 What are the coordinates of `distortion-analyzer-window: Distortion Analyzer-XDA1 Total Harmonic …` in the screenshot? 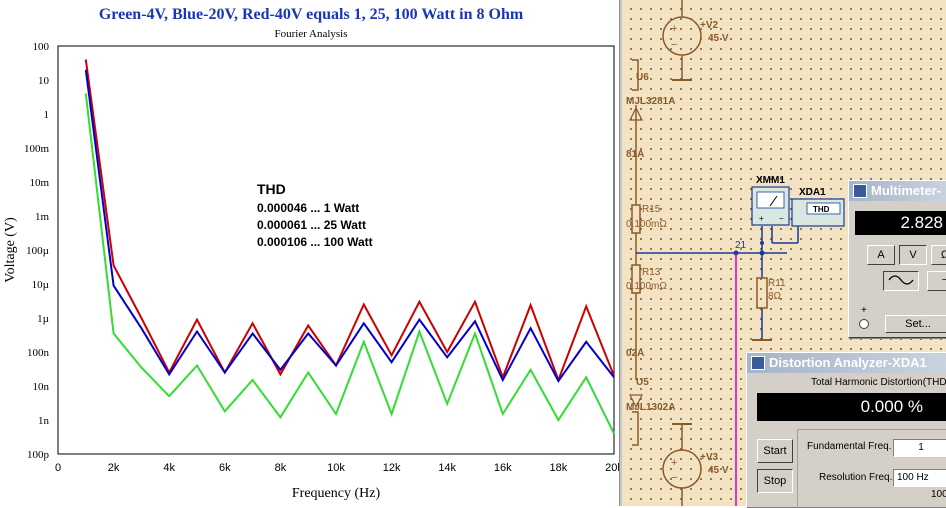 It's located at (846, 430).